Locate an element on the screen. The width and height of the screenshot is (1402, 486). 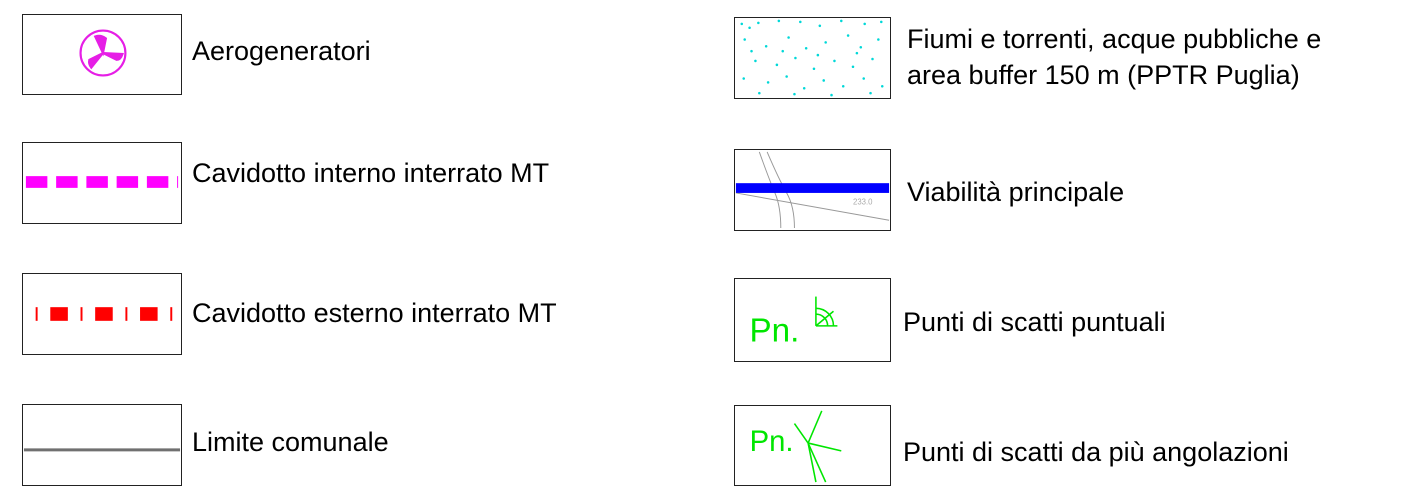
legend-label-fiumi-line1: Fiumi e torrenti, acque pubbliche e is located at coordinates (1114, 39).